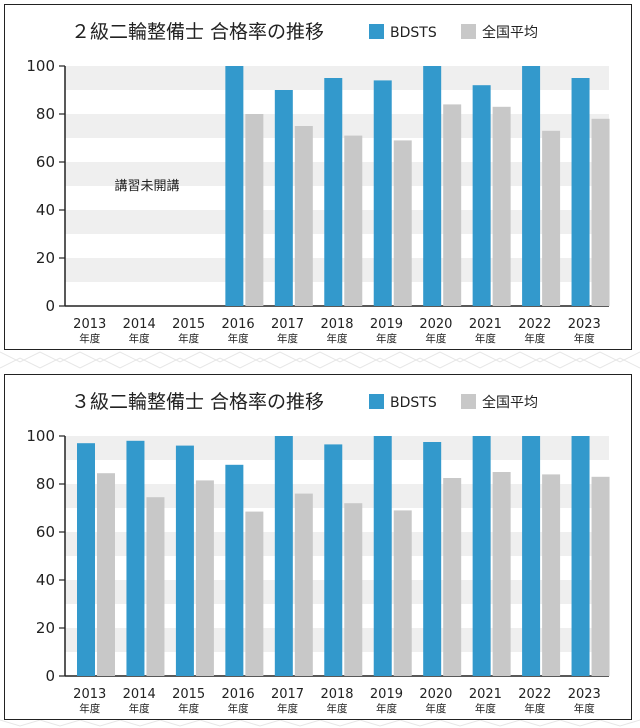  Describe the element at coordinates (197, 32) in the screenshot. I see `chart-title: ２級二輪整備士 合格率の推移` at that location.